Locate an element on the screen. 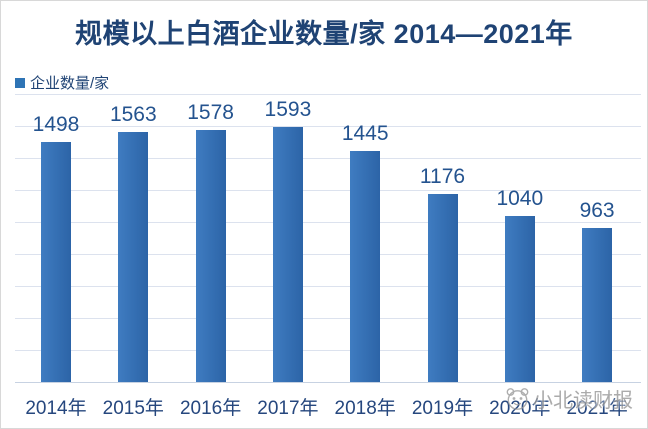 This screenshot has width=648, height=429. watermark-text: 小北读财报 is located at coordinates (583, 401).